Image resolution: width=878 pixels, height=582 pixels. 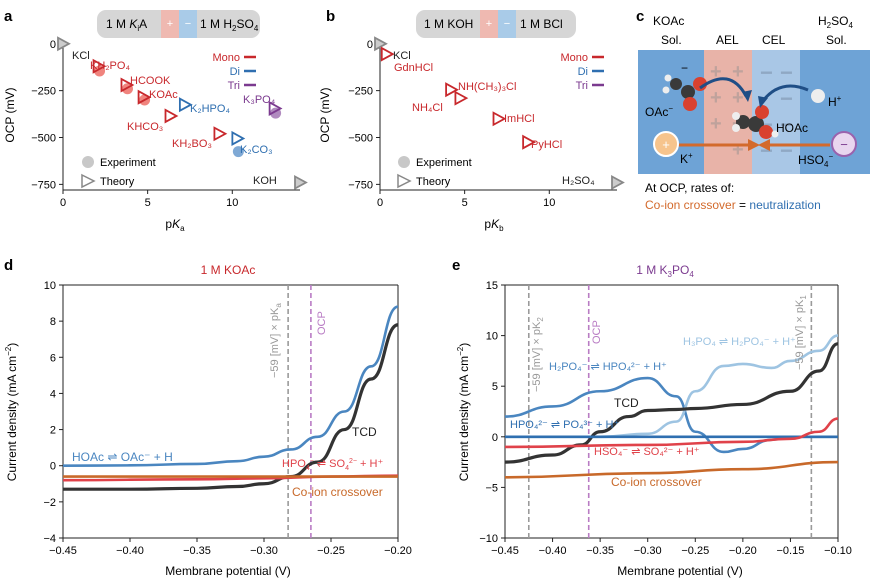 What do you see at coordinates (259, 100) in the screenshot?
I see `point-label: K₃PO₄` at bounding box center [259, 100].